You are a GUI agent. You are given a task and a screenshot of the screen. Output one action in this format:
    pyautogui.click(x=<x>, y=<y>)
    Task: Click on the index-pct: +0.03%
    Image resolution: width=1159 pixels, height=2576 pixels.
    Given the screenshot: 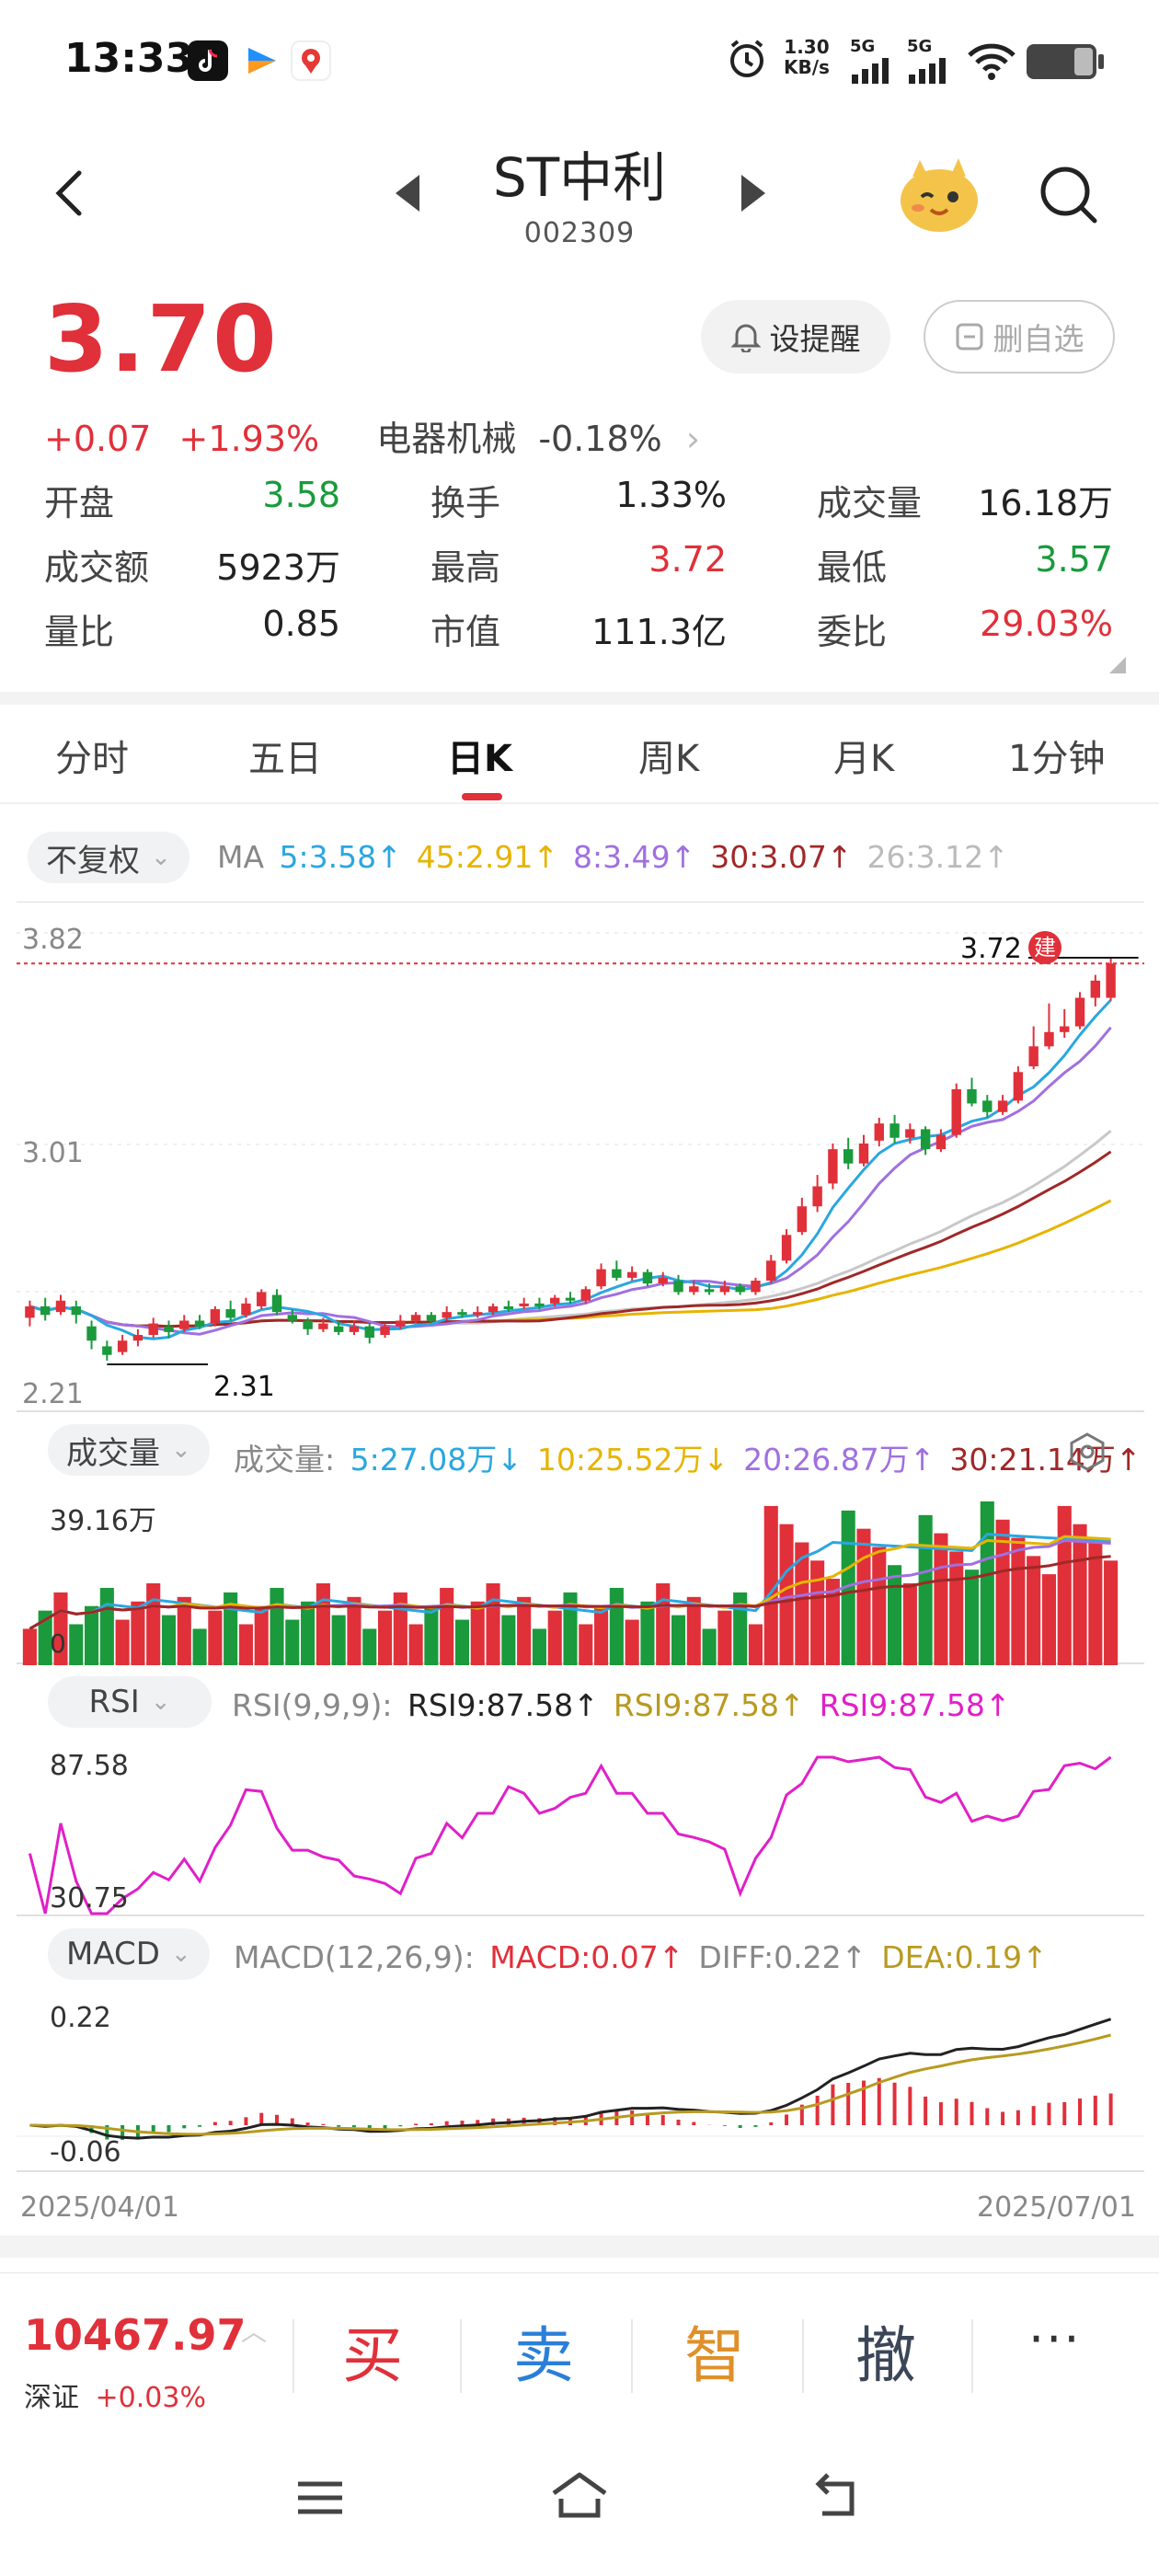 What is the action you would take?
    pyautogui.click(x=150, y=2398)
    